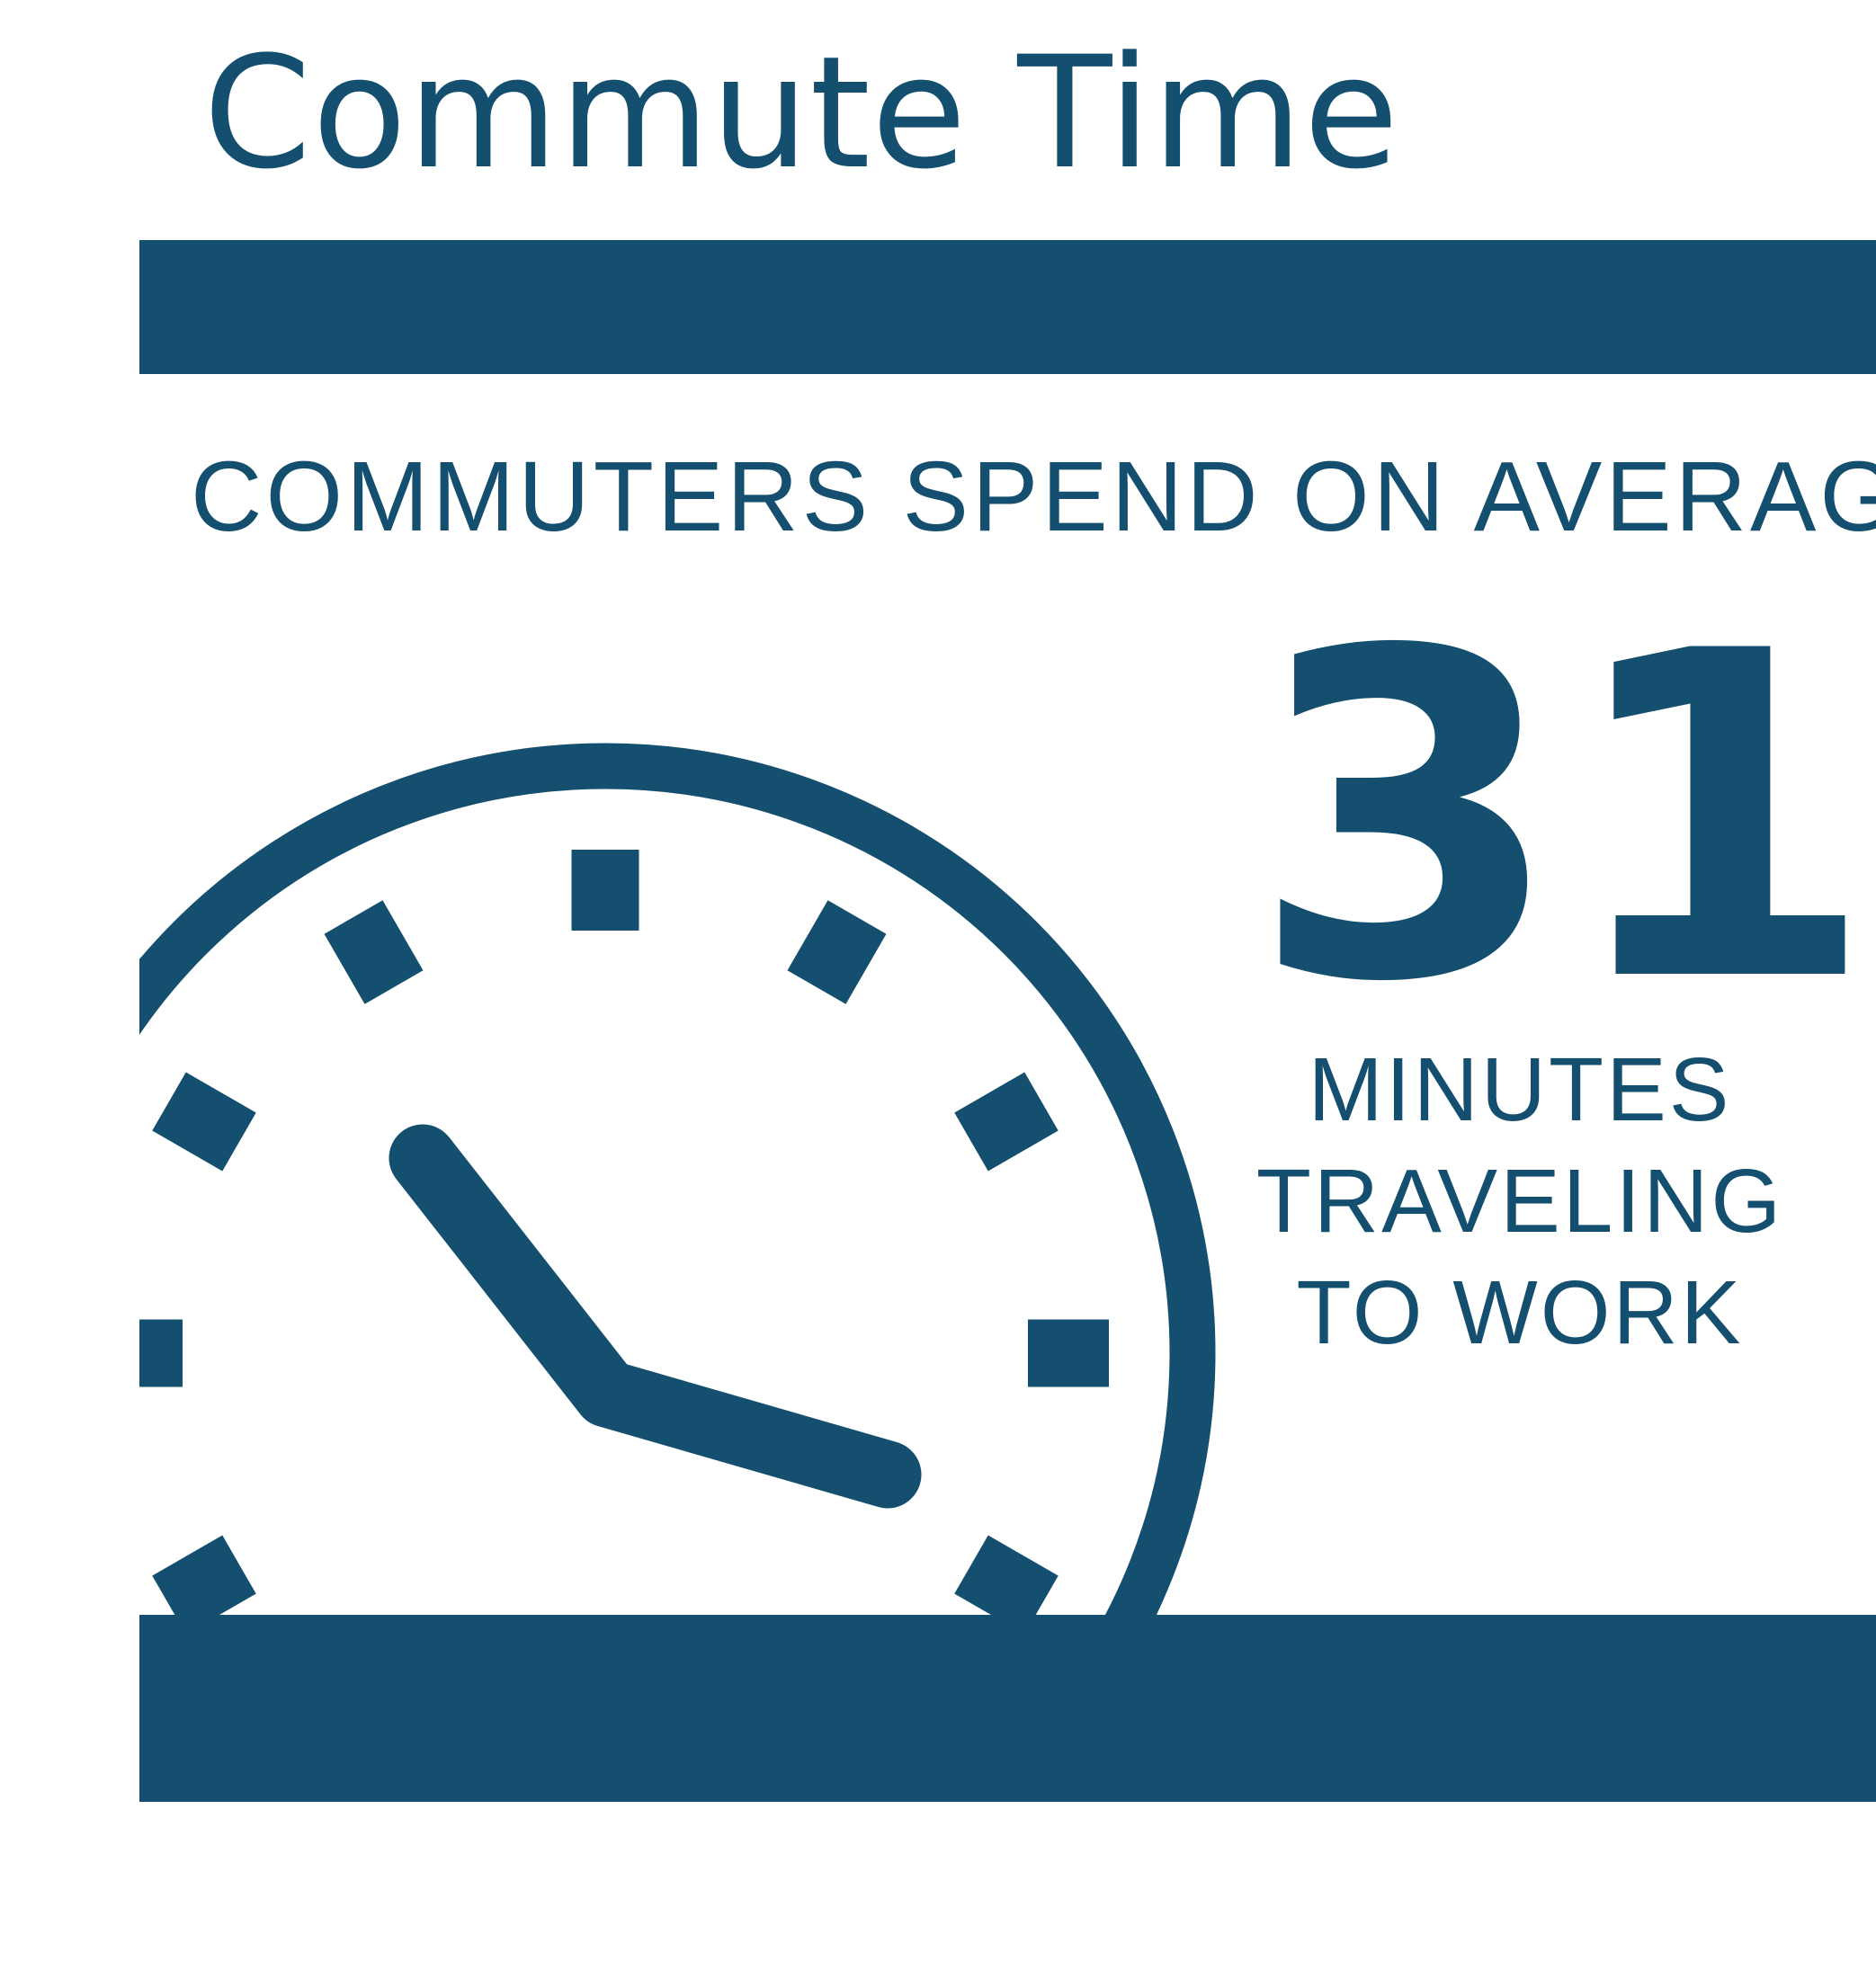 Image resolution: width=1876 pixels, height=1961 pixels. Describe the element at coordinates (1520, 1312) in the screenshot. I see `stat-caption-line-3: TO WORK` at that location.